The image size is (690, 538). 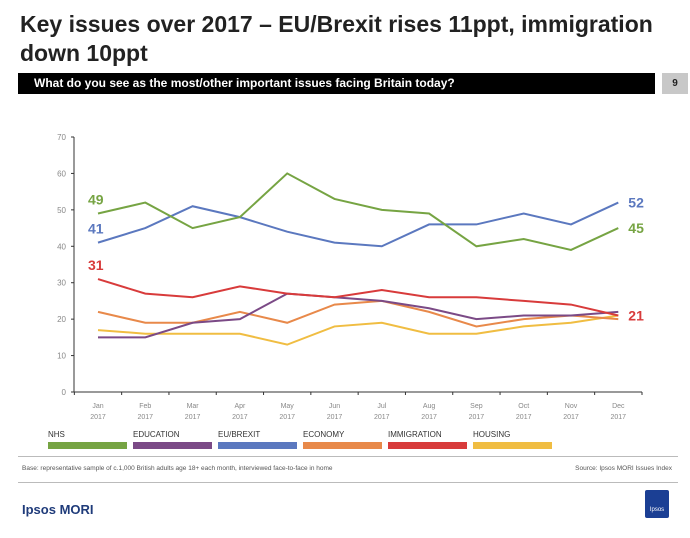 What do you see at coordinates (324, 434) in the screenshot?
I see `legend-label: ECONOMY` at bounding box center [324, 434].